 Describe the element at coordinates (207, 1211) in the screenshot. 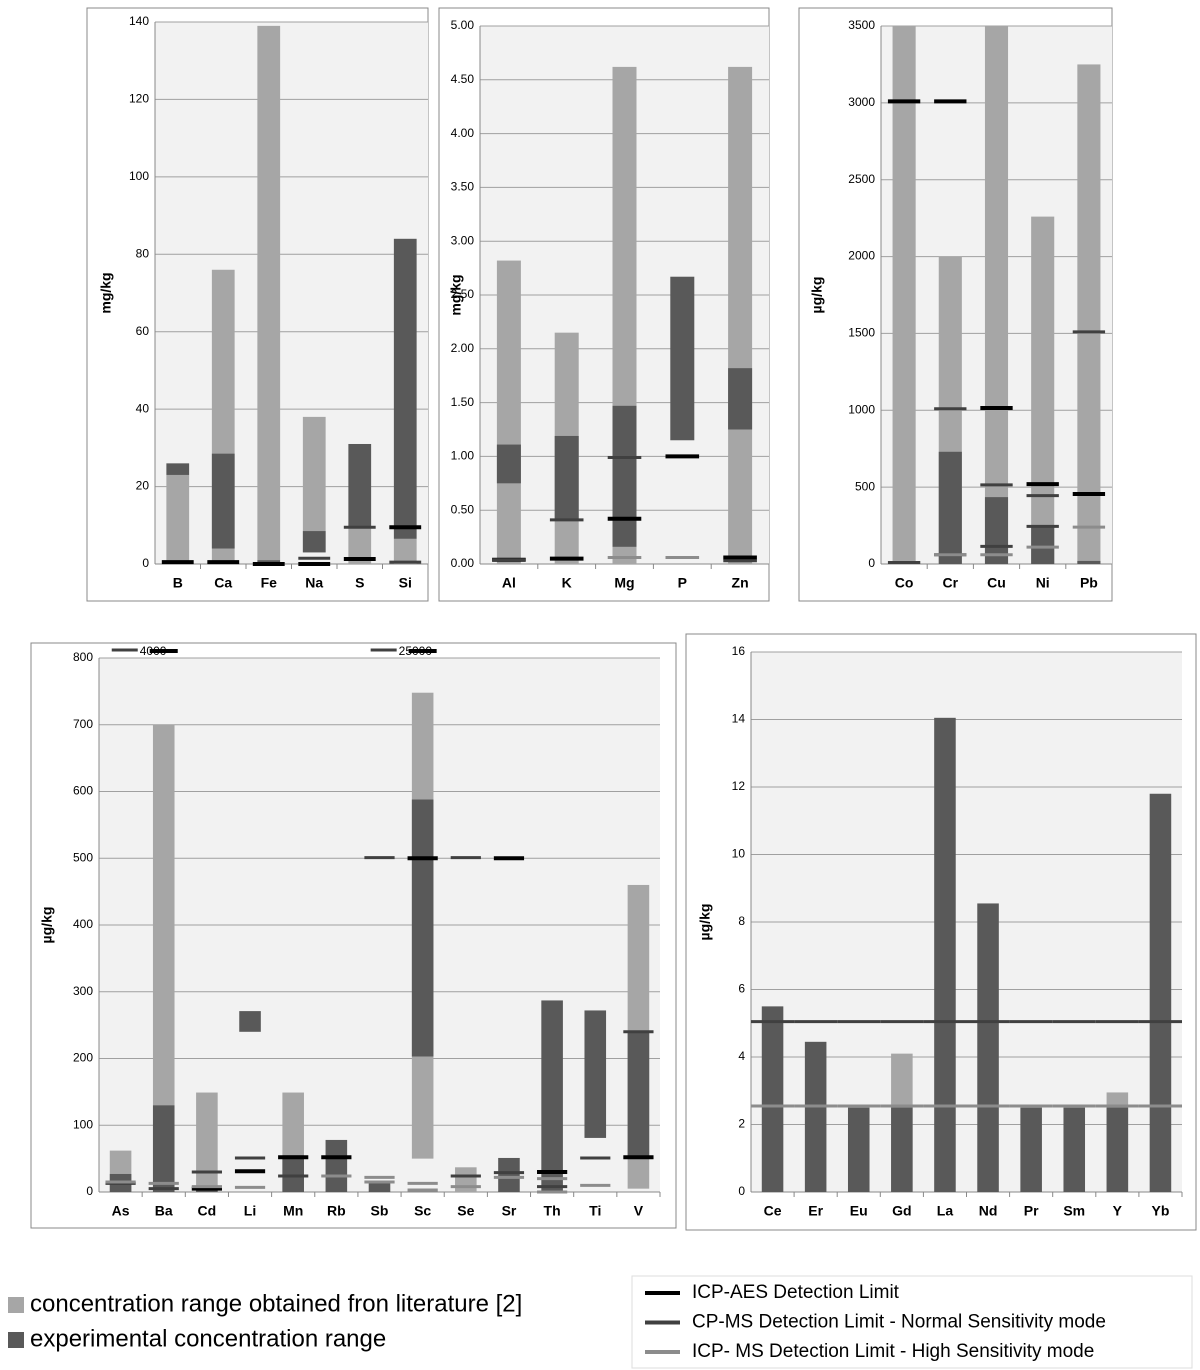

I see `x-tick-label: Cd` at that location.